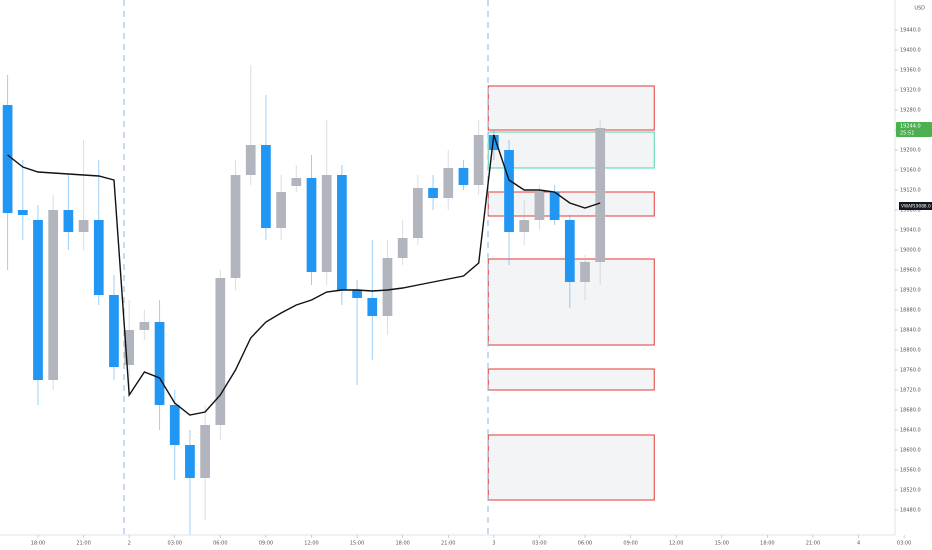  What do you see at coordinates (910, 171) in the screenshot?
I see `y-tick-label: 19160.0` at bounding box center [910, 171].